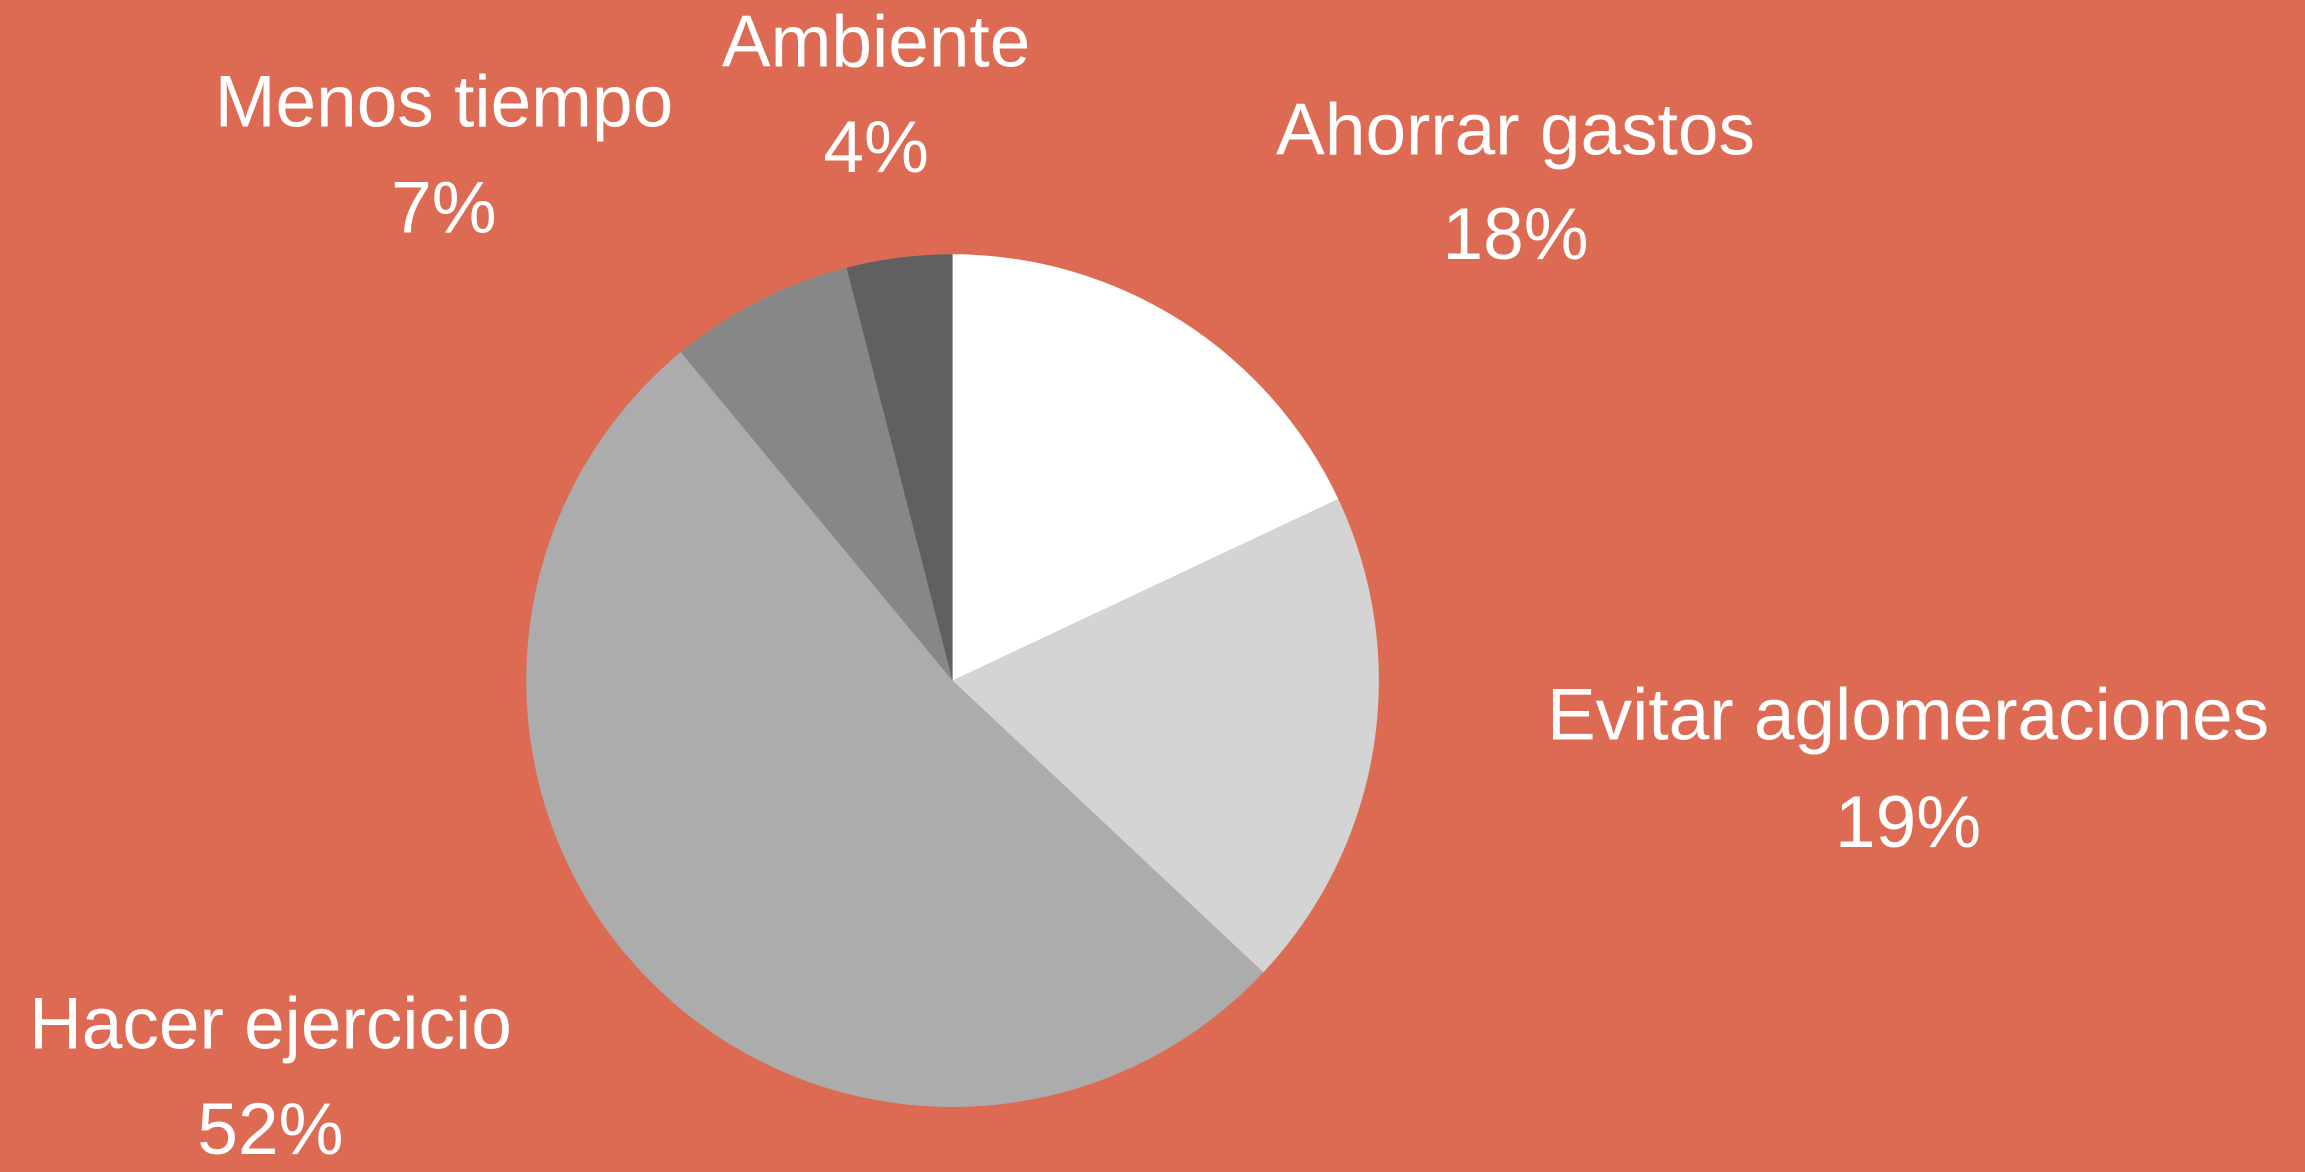 This screenshot has width=2305, height=1172. I want to click on slice-value-label: 4%, so click(876, 147).